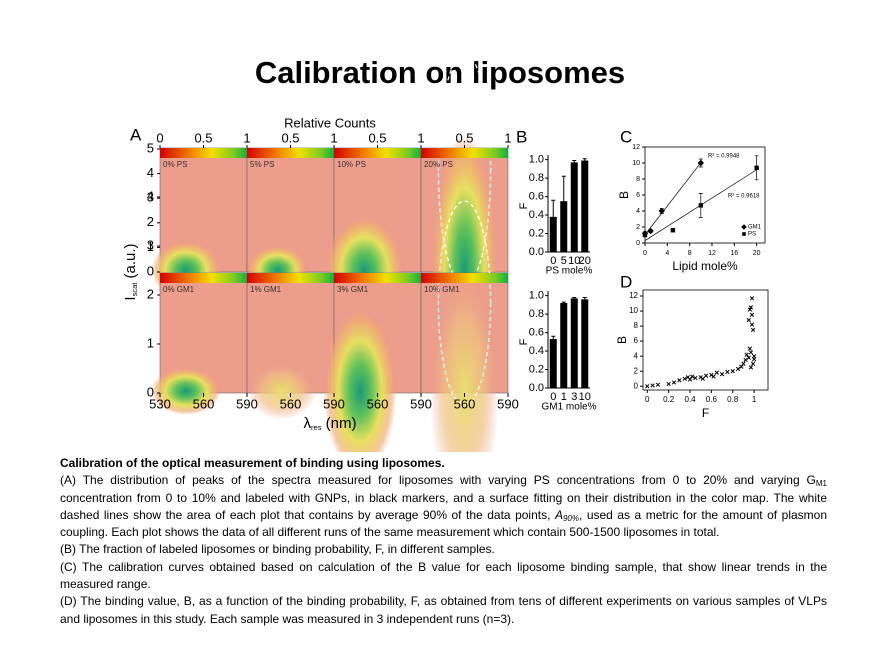 This screenshot has width=880, height=660. I want to click on y-tick-label: 5, so click(150, 147).